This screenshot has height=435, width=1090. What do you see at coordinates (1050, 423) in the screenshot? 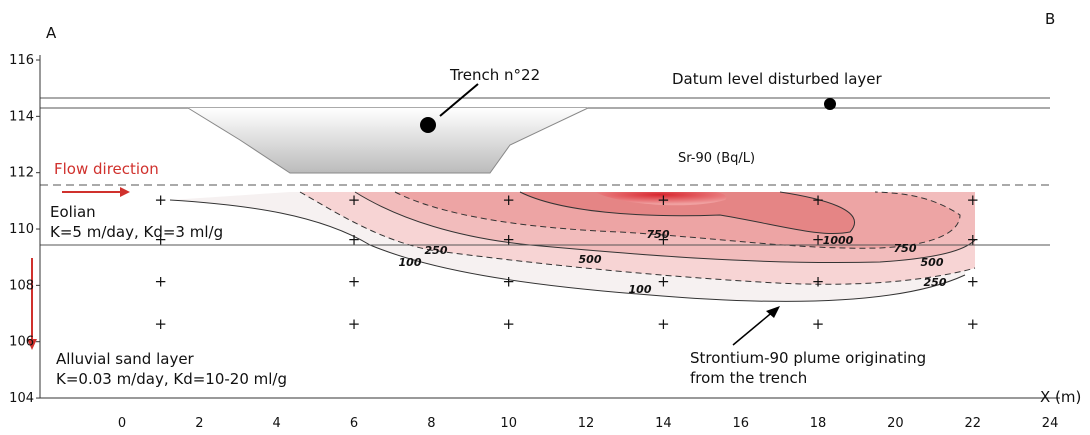
I see `x-tick-label: 24` at bounding box center [1050, 423].